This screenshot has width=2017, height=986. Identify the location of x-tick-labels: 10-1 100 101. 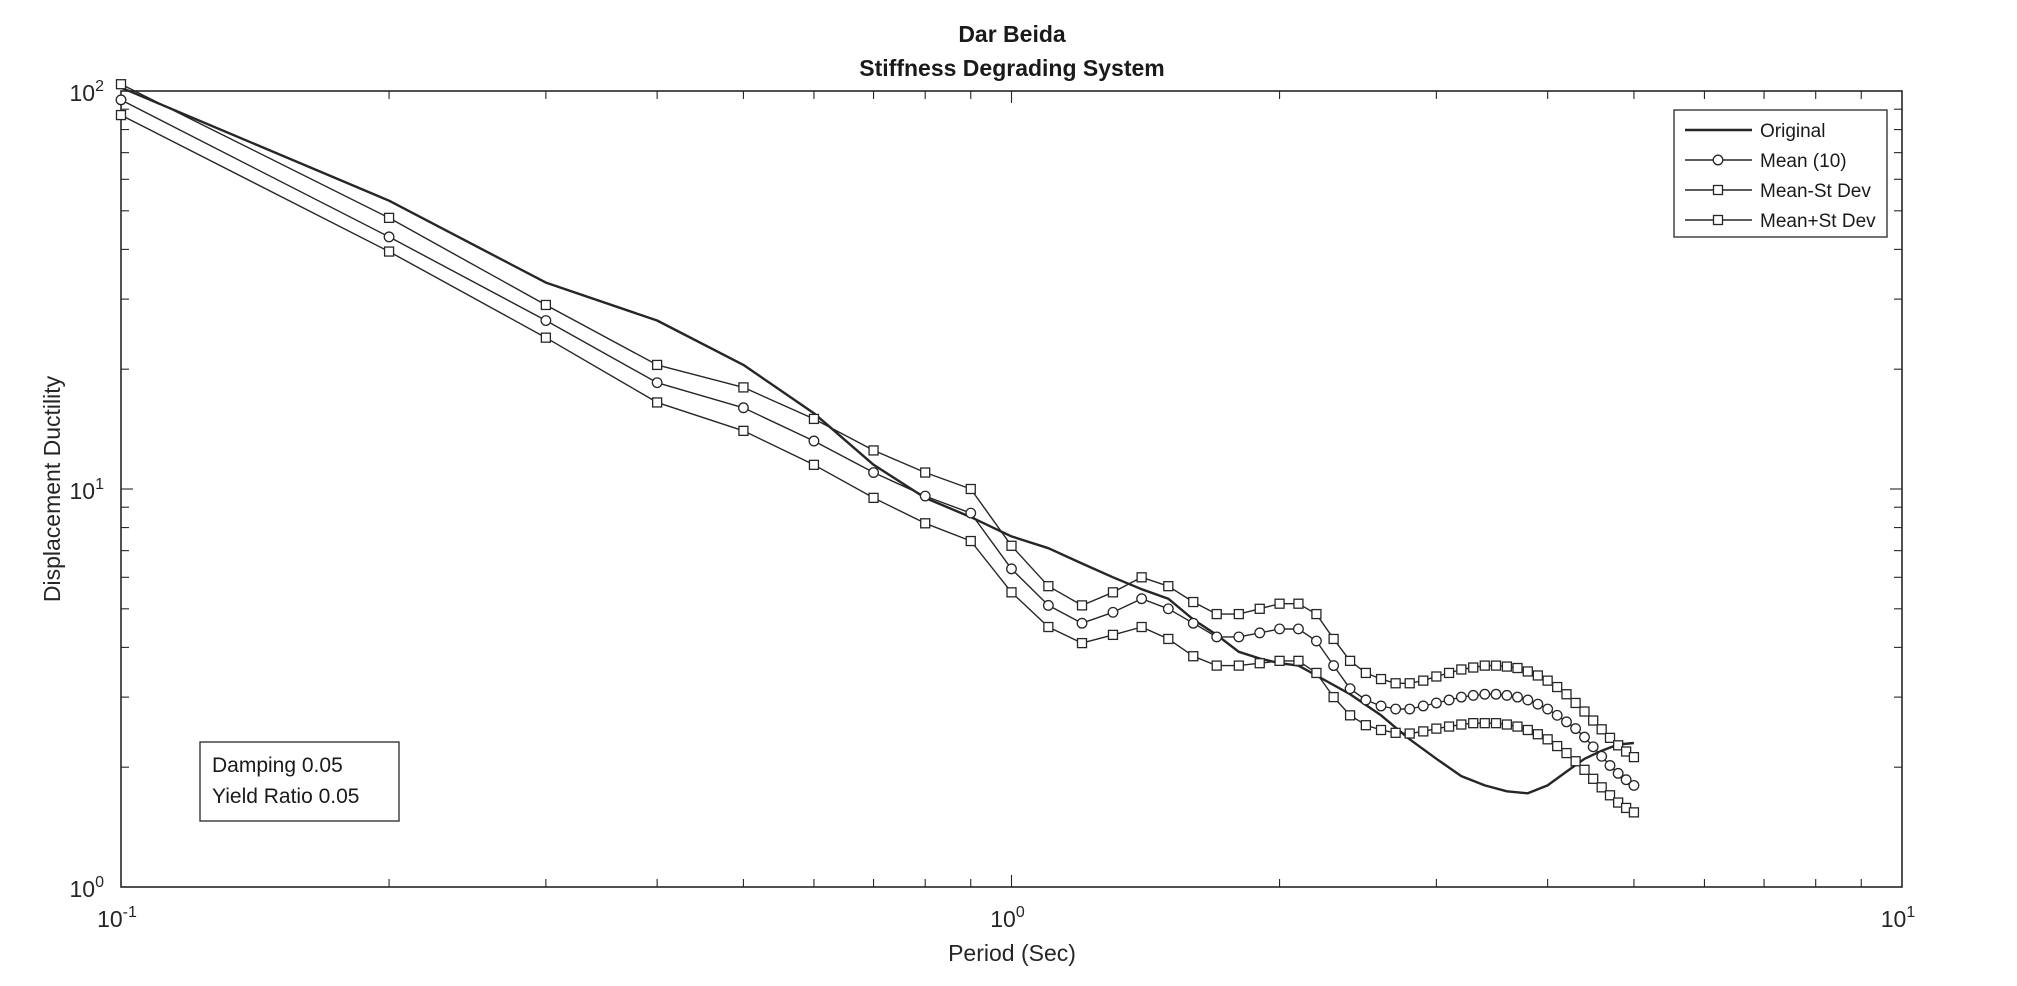
(1006, 918).